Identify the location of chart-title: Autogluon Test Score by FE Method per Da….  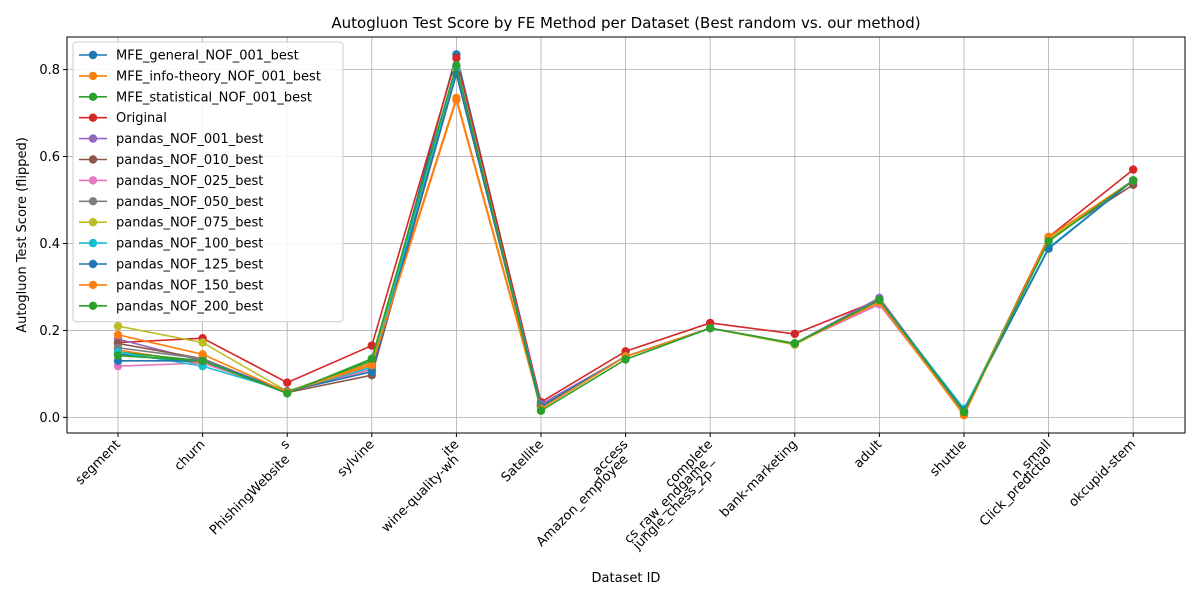
(625, 23).